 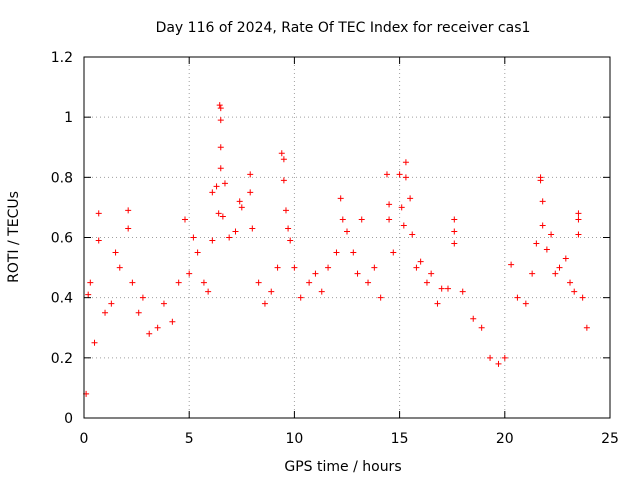 I want to click on x-tick-label: 15, so click(x=400, y=439).